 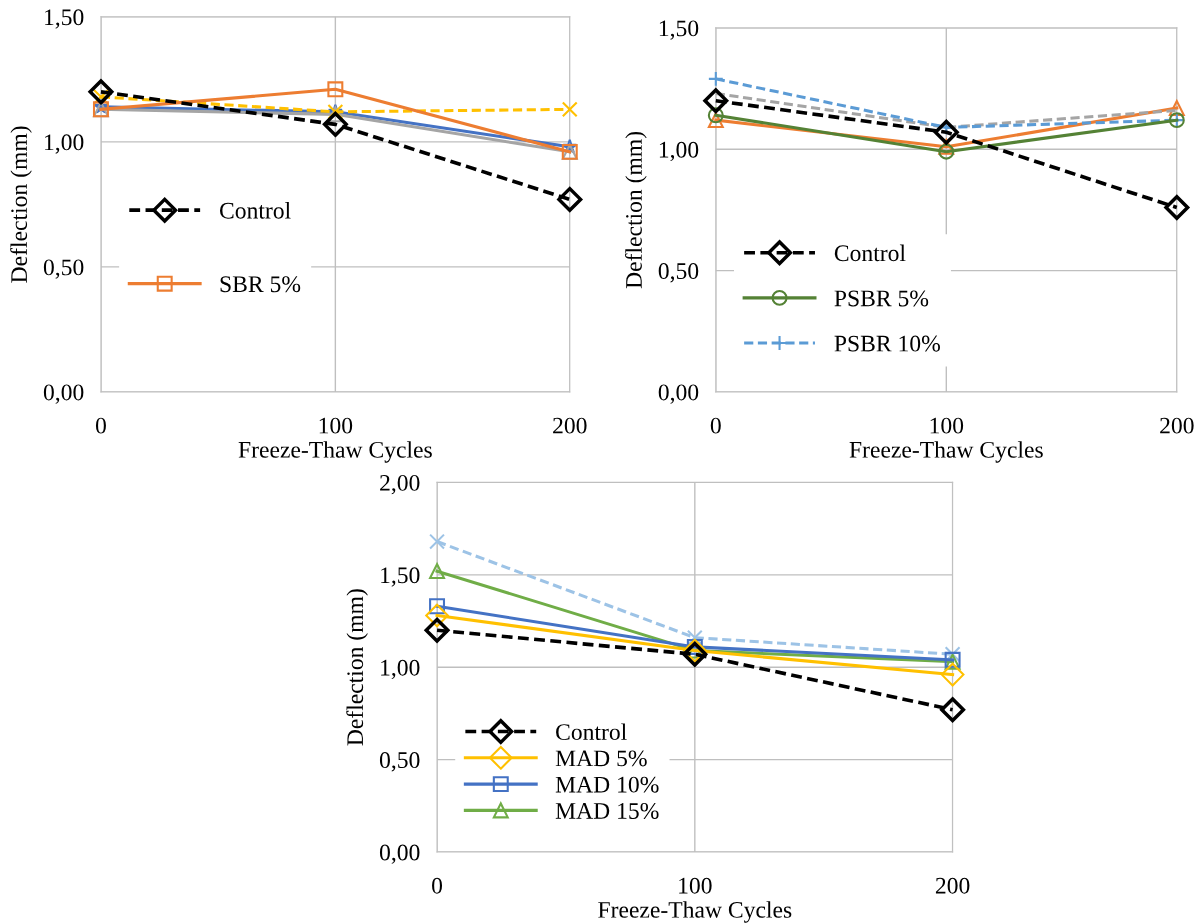 What do you see at coordinates (881, 298) in the screenshot?
I see `legend-label: PSBR 5%` at bounding box center [881, 298].